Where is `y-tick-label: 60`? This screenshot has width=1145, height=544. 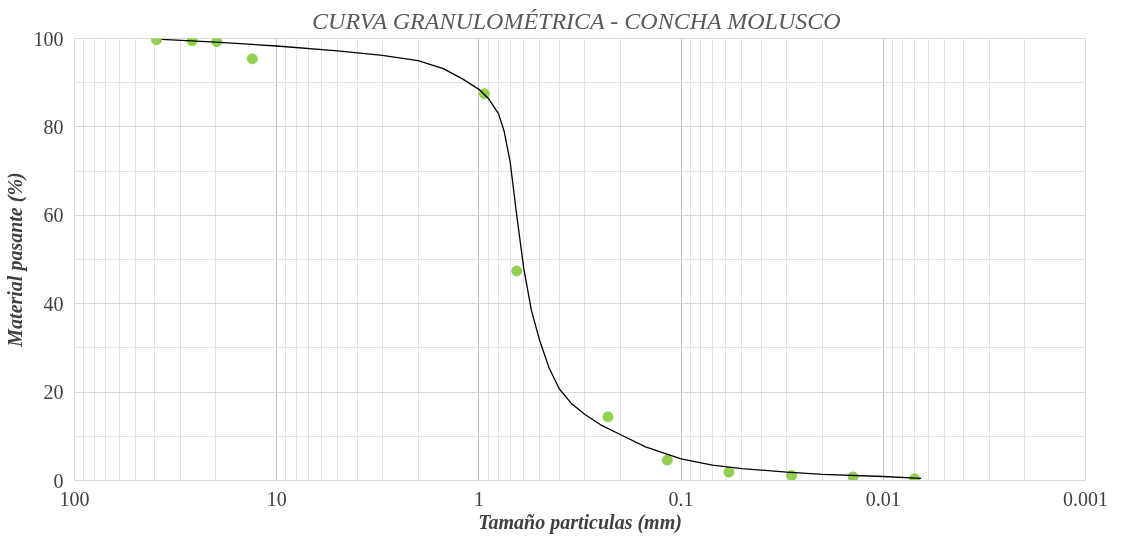 y-tick-label: 60 is located at coordinates (53, 215).